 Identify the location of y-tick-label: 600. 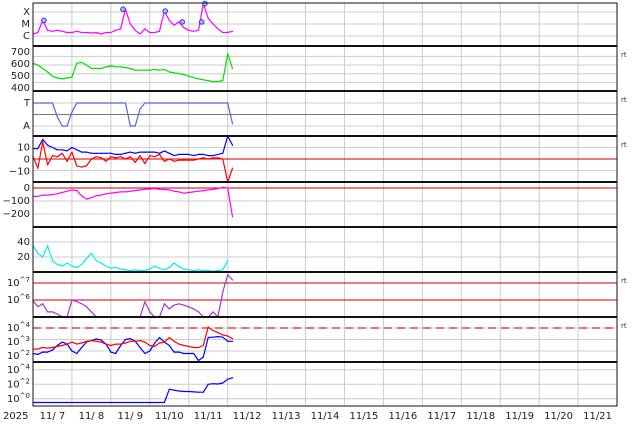
(20, 64).